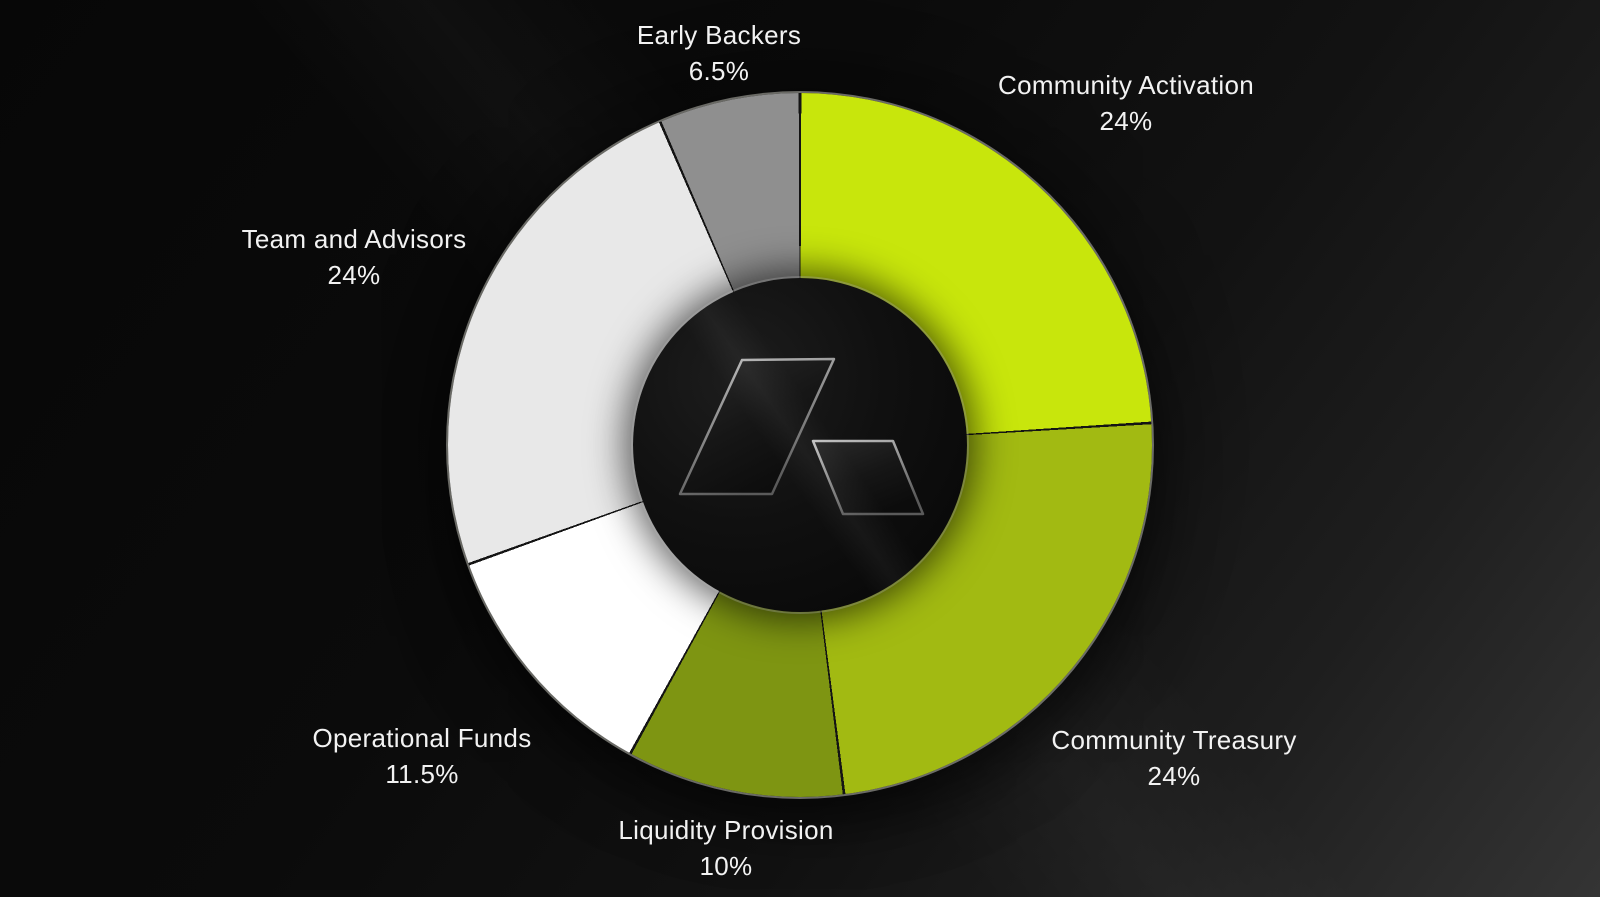  I want to click on donut-center, so click(800, 445).